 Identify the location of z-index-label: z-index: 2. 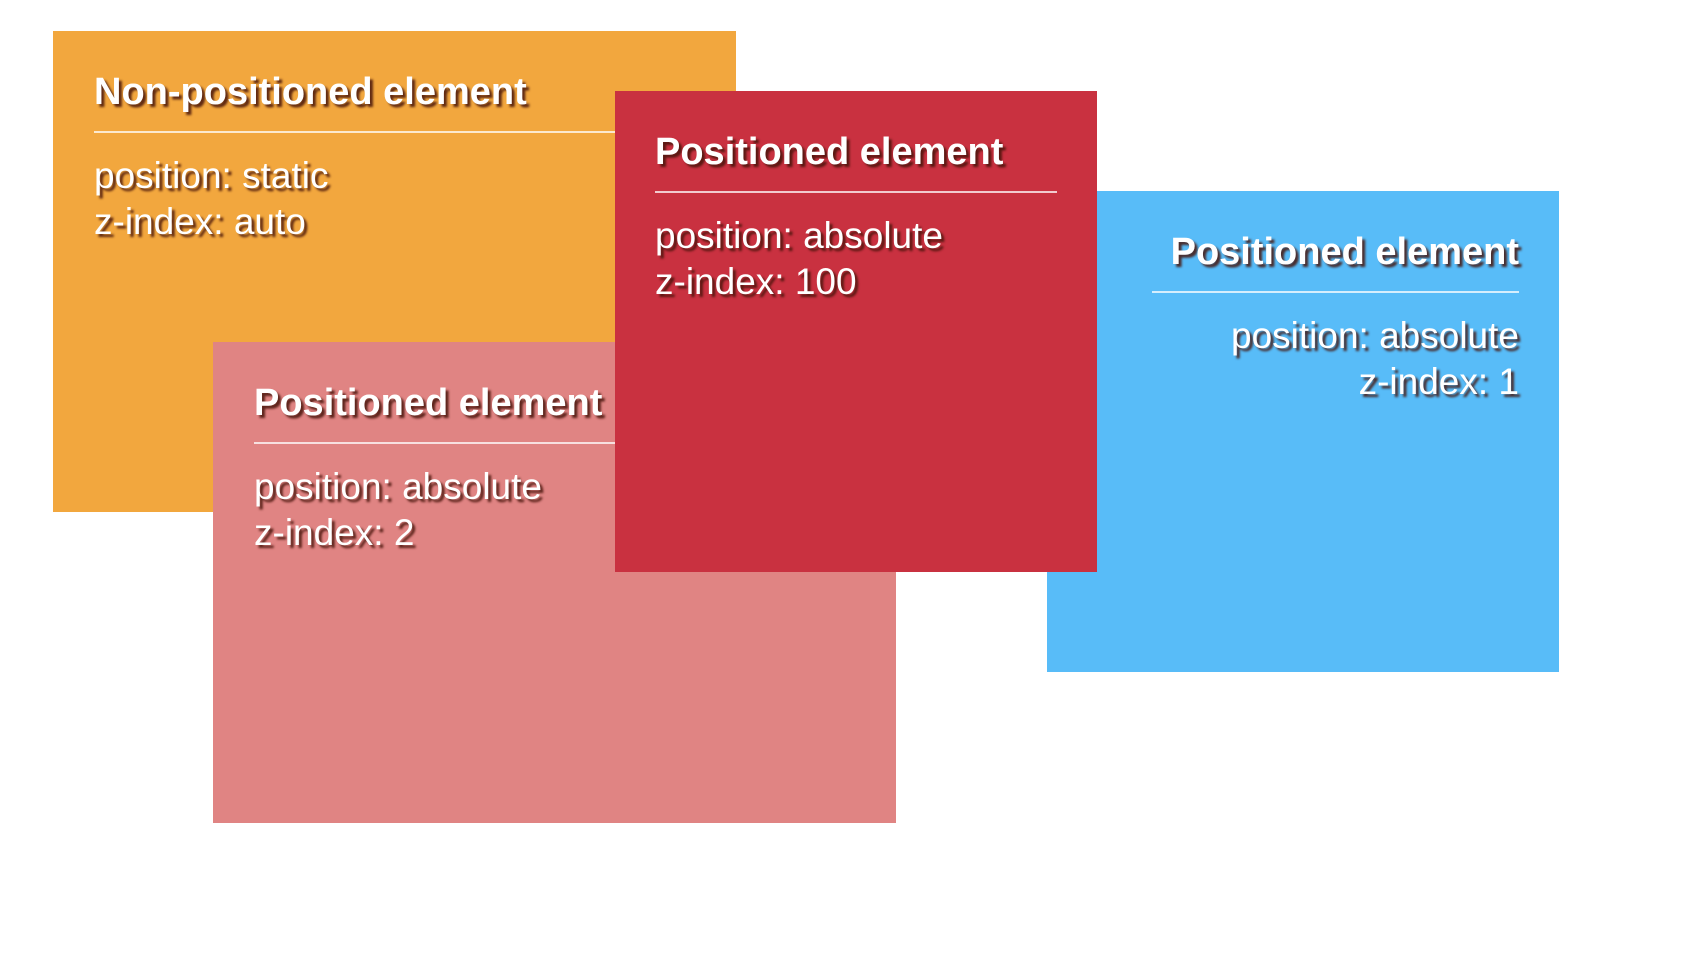
(334, 532).